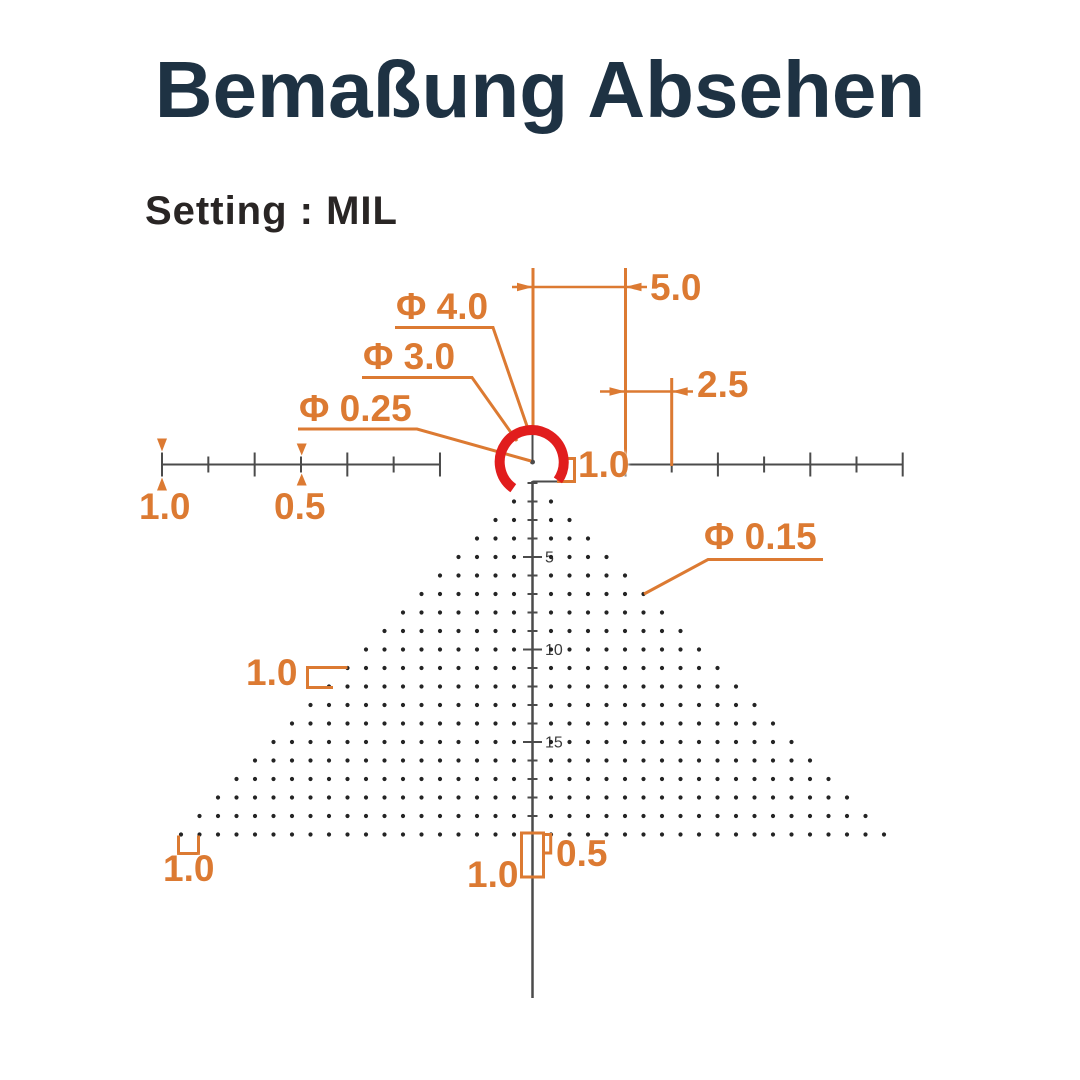 The image size is (1080, 1080). Describe the element at coordinates (462, 378) in the screenshot. I see `phi4-leader` at that location.